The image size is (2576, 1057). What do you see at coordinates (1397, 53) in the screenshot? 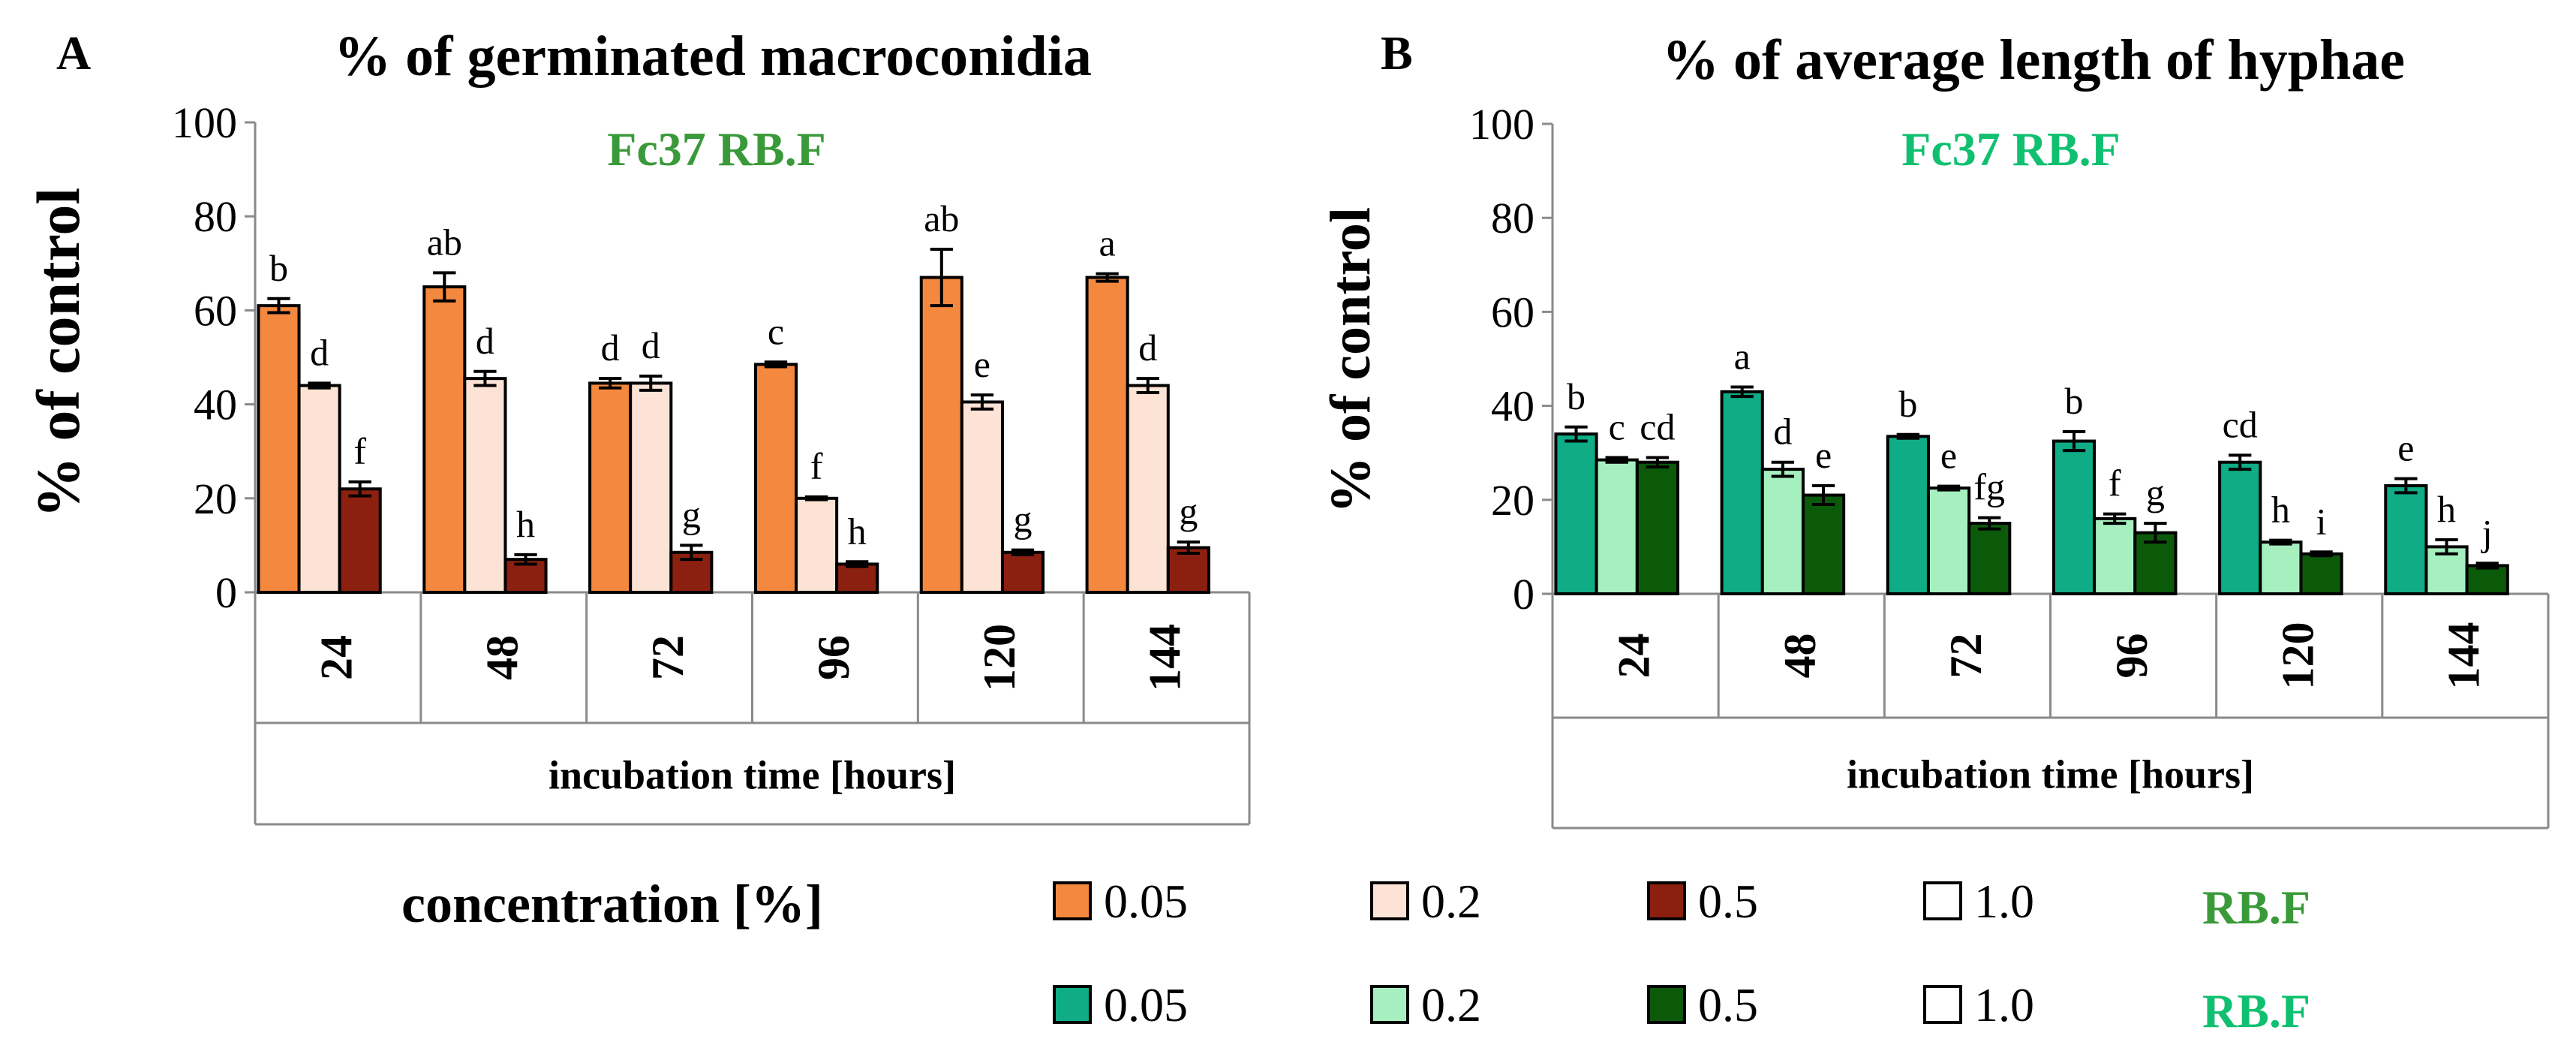
I see `panel-label: B` at bounding box center [1397, 53].